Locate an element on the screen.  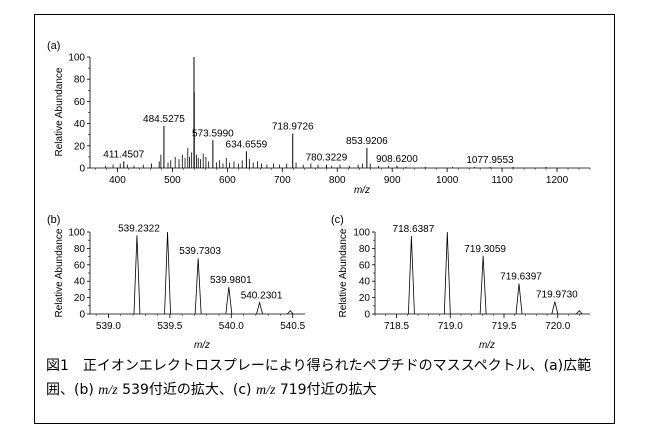
panel-a-x-tick-label: 900 is located at coordinates (392, 180).